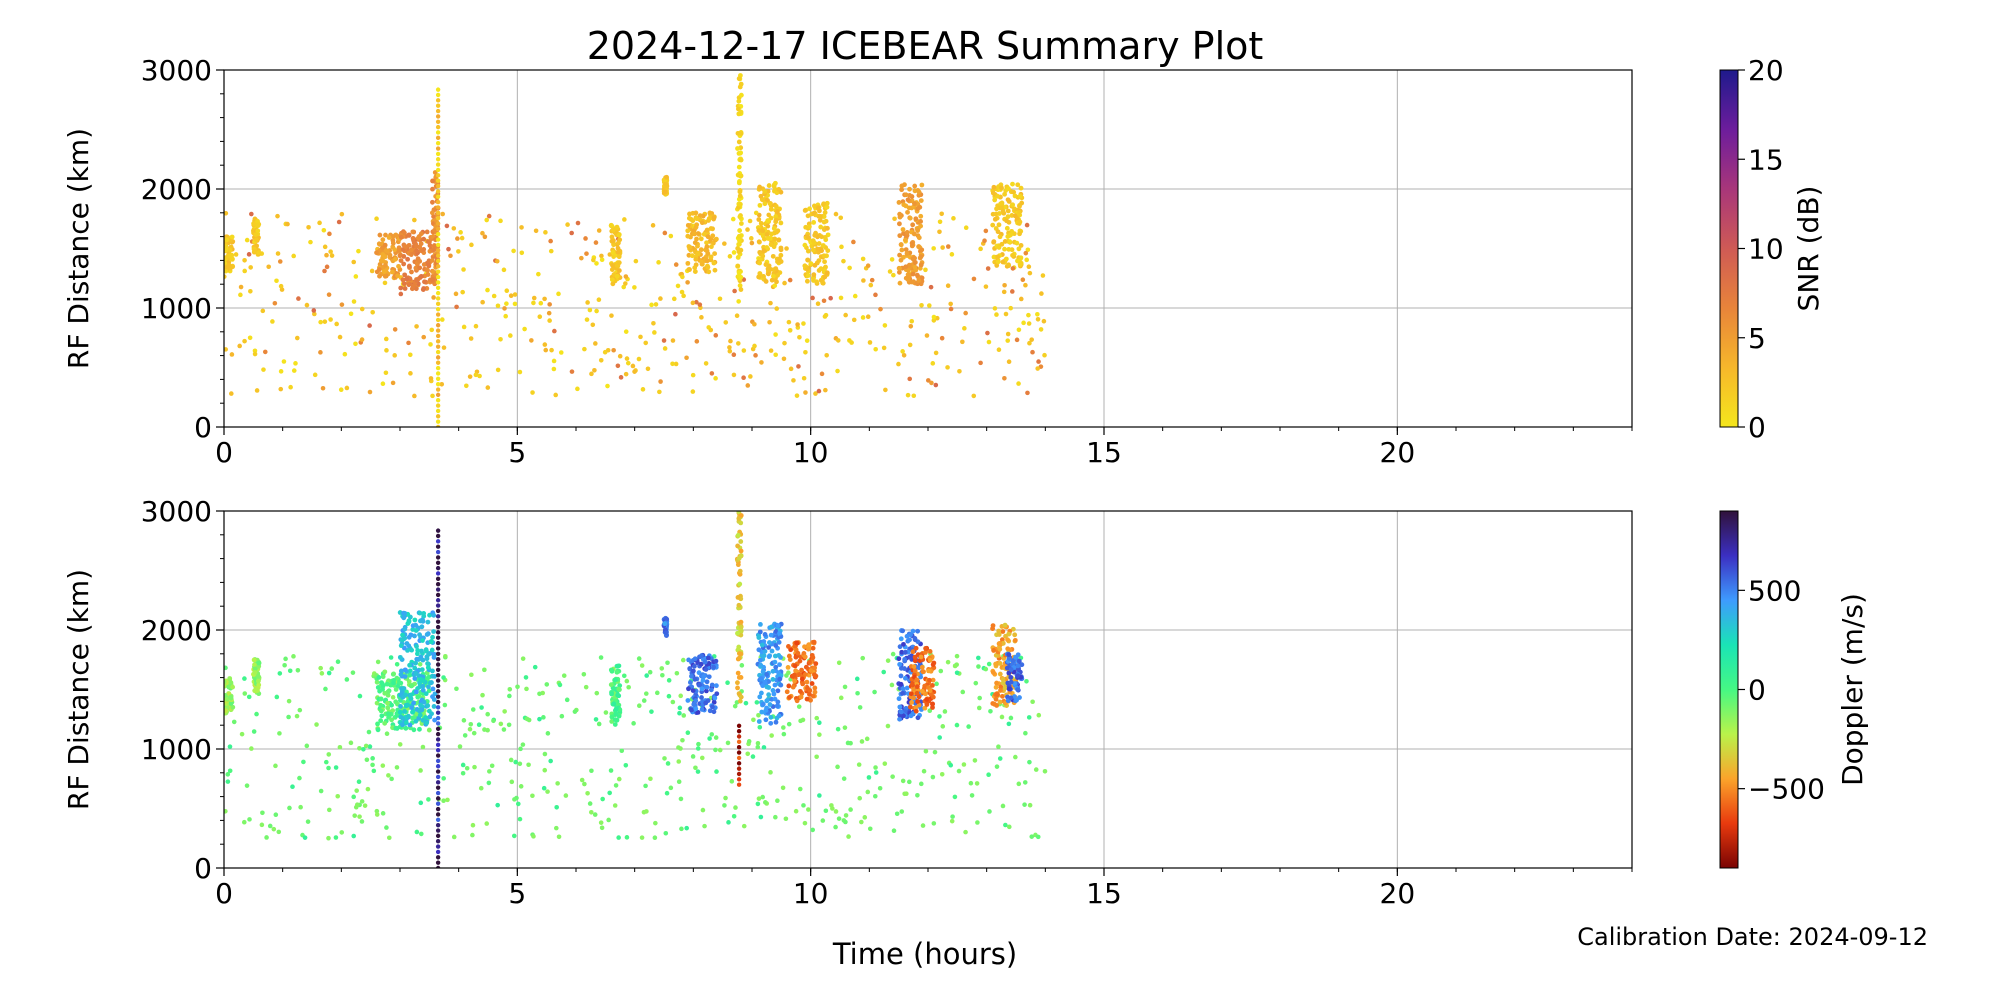 This screenshot has width=2000, height=1000. What do you see at coordinates (1752, 937) in the screenshot?
I see `calibration-date: Calibration Date: 2024-09-12` at bounding box center [1752, 937].